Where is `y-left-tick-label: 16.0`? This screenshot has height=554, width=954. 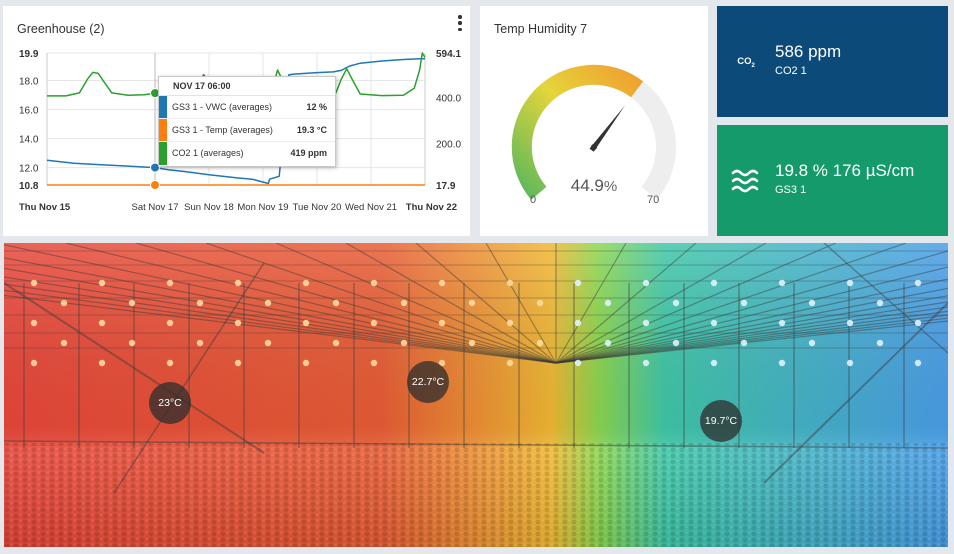 y-left-tick-label: 16.0 is located at coordinates (29, 111).